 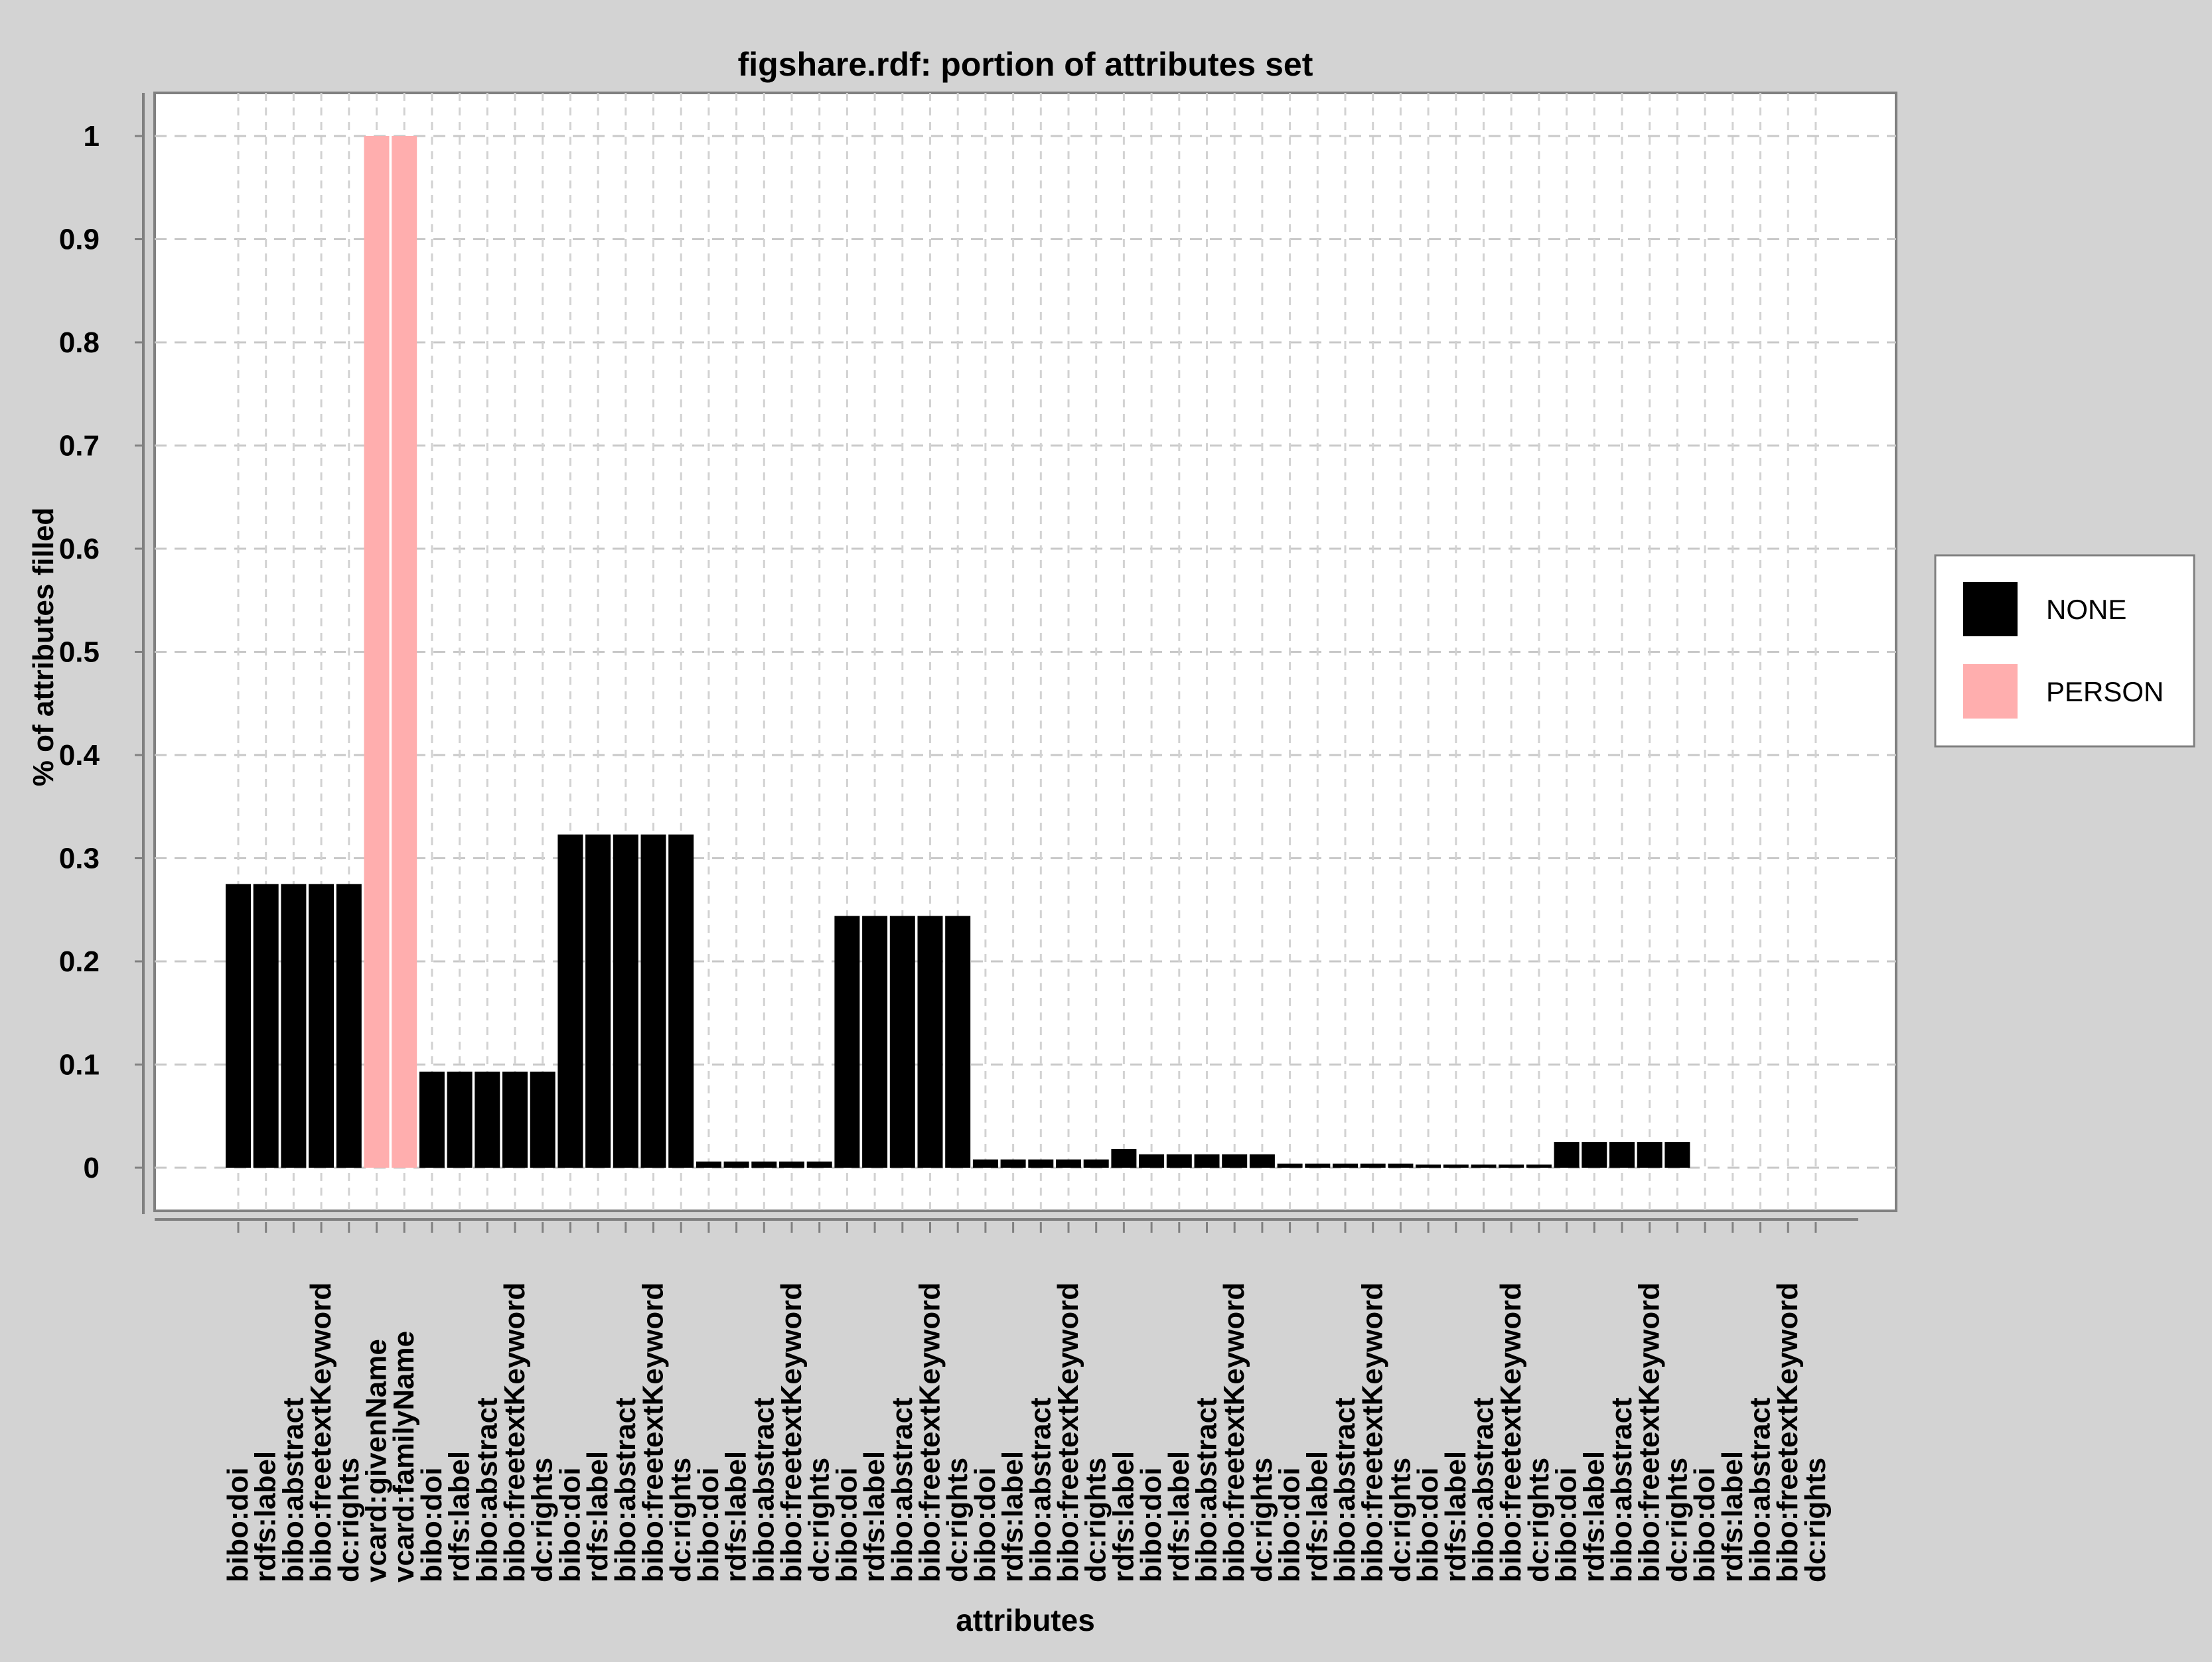 What do you see at coordinates (80, 240) in the screenshot?
I see `y-tick-label: 0.9` at bounding box center [80, 240].